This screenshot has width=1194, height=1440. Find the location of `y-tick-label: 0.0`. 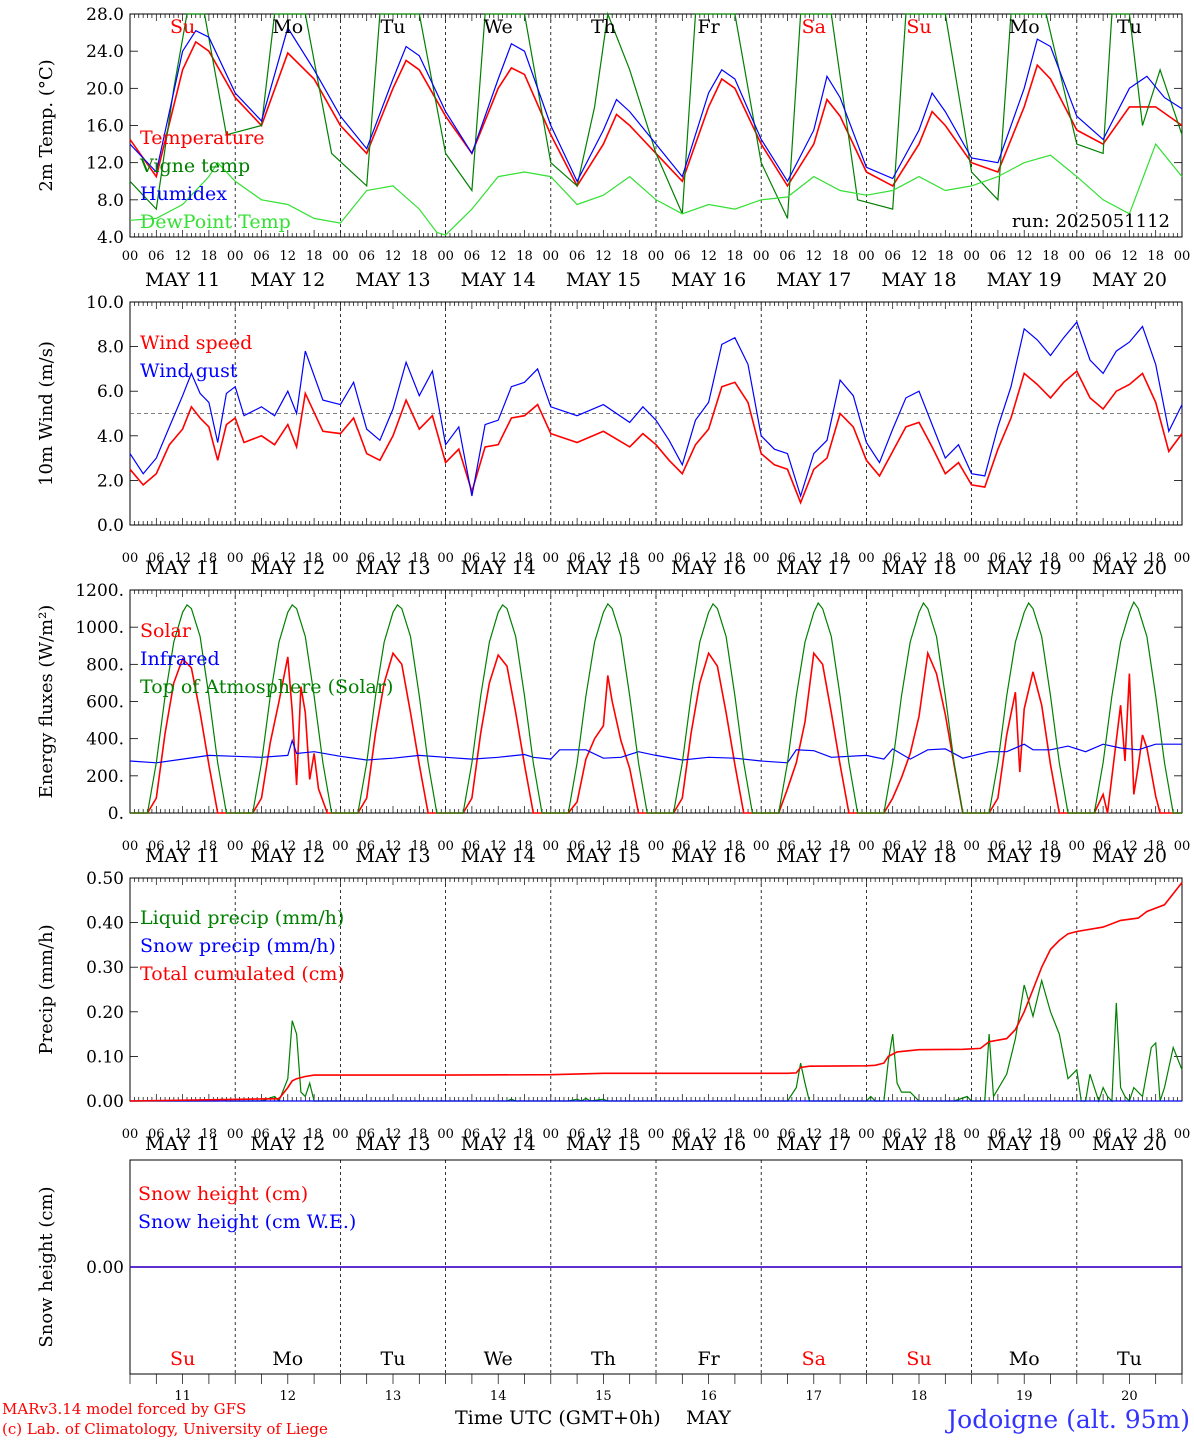

y-tick-label: 0.0 is located at coordinates (110, 526).